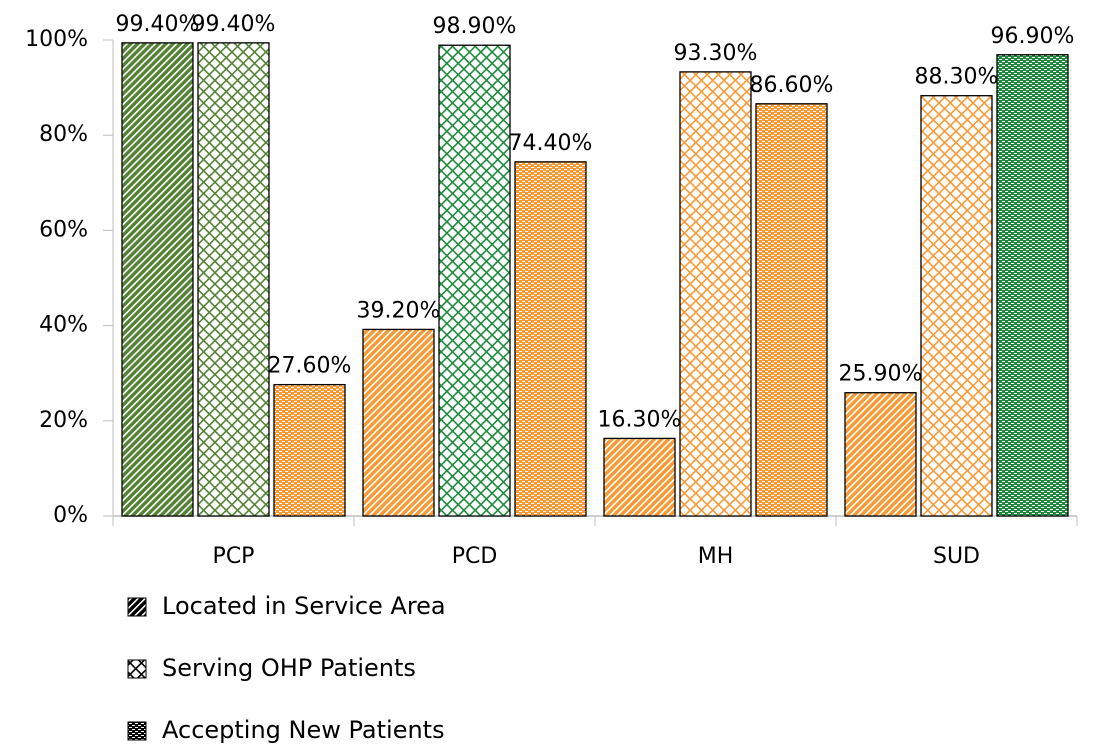 The width and height of the screenshot is (1099, 750). What do you see at coordinates (310, 366) in the screenshot?
I see `data-label: 27.60%` at bounding box center [310, 366].